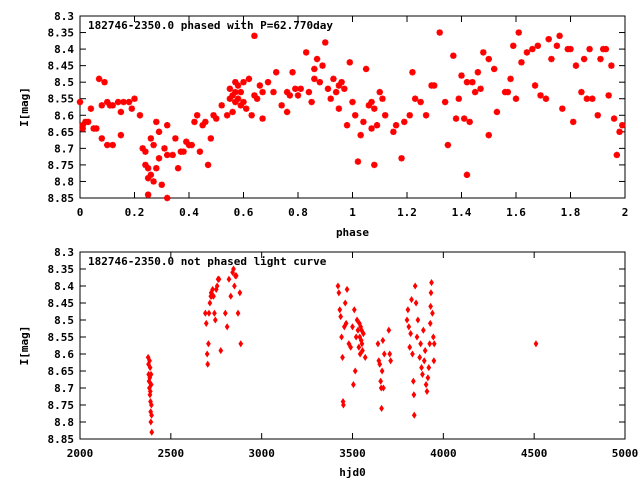  Describe the element at coordinates (534, 453) in the screenshot. I see `x-tick-label: 4500` at that location.